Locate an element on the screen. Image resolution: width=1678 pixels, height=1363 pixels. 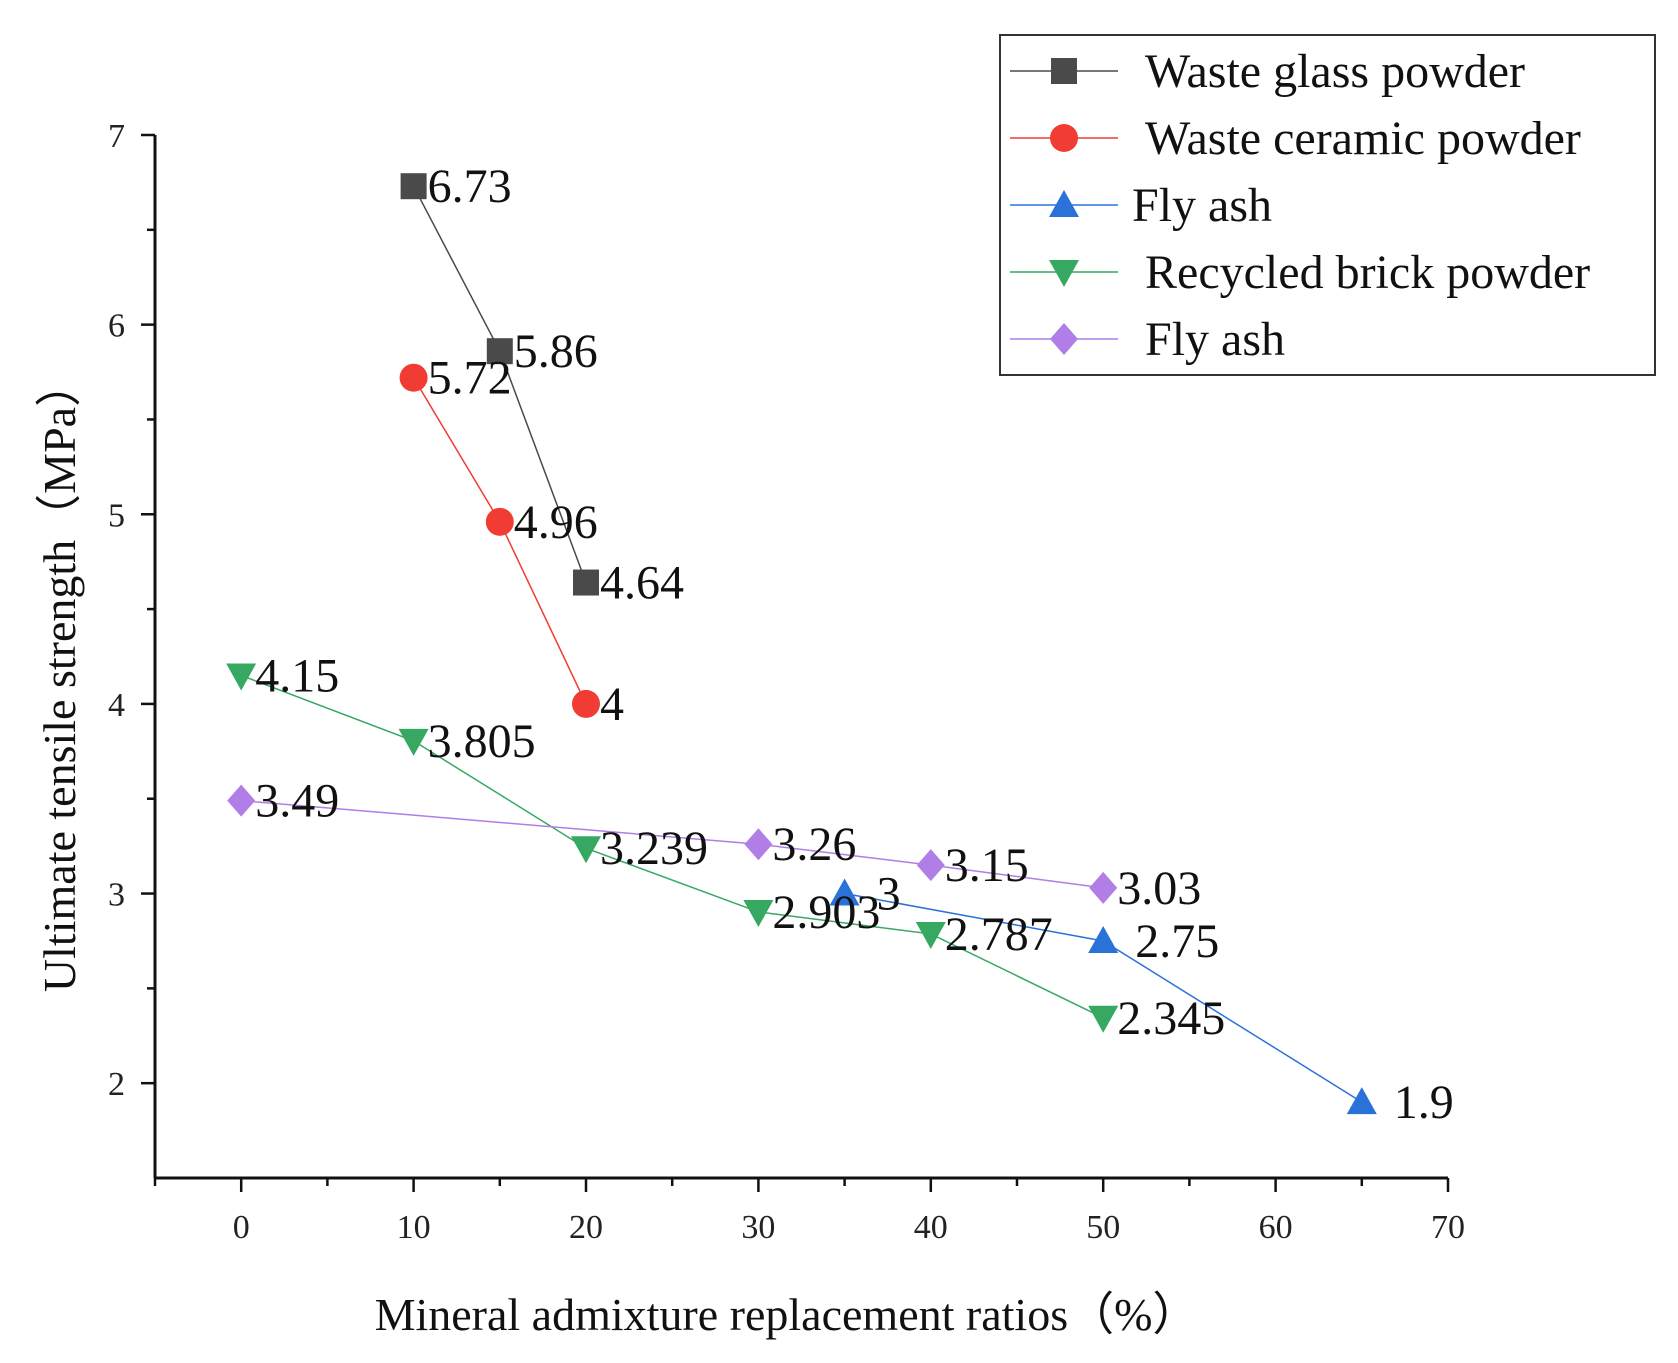
data-label: 4.96 is located at coordinates (556, 522).